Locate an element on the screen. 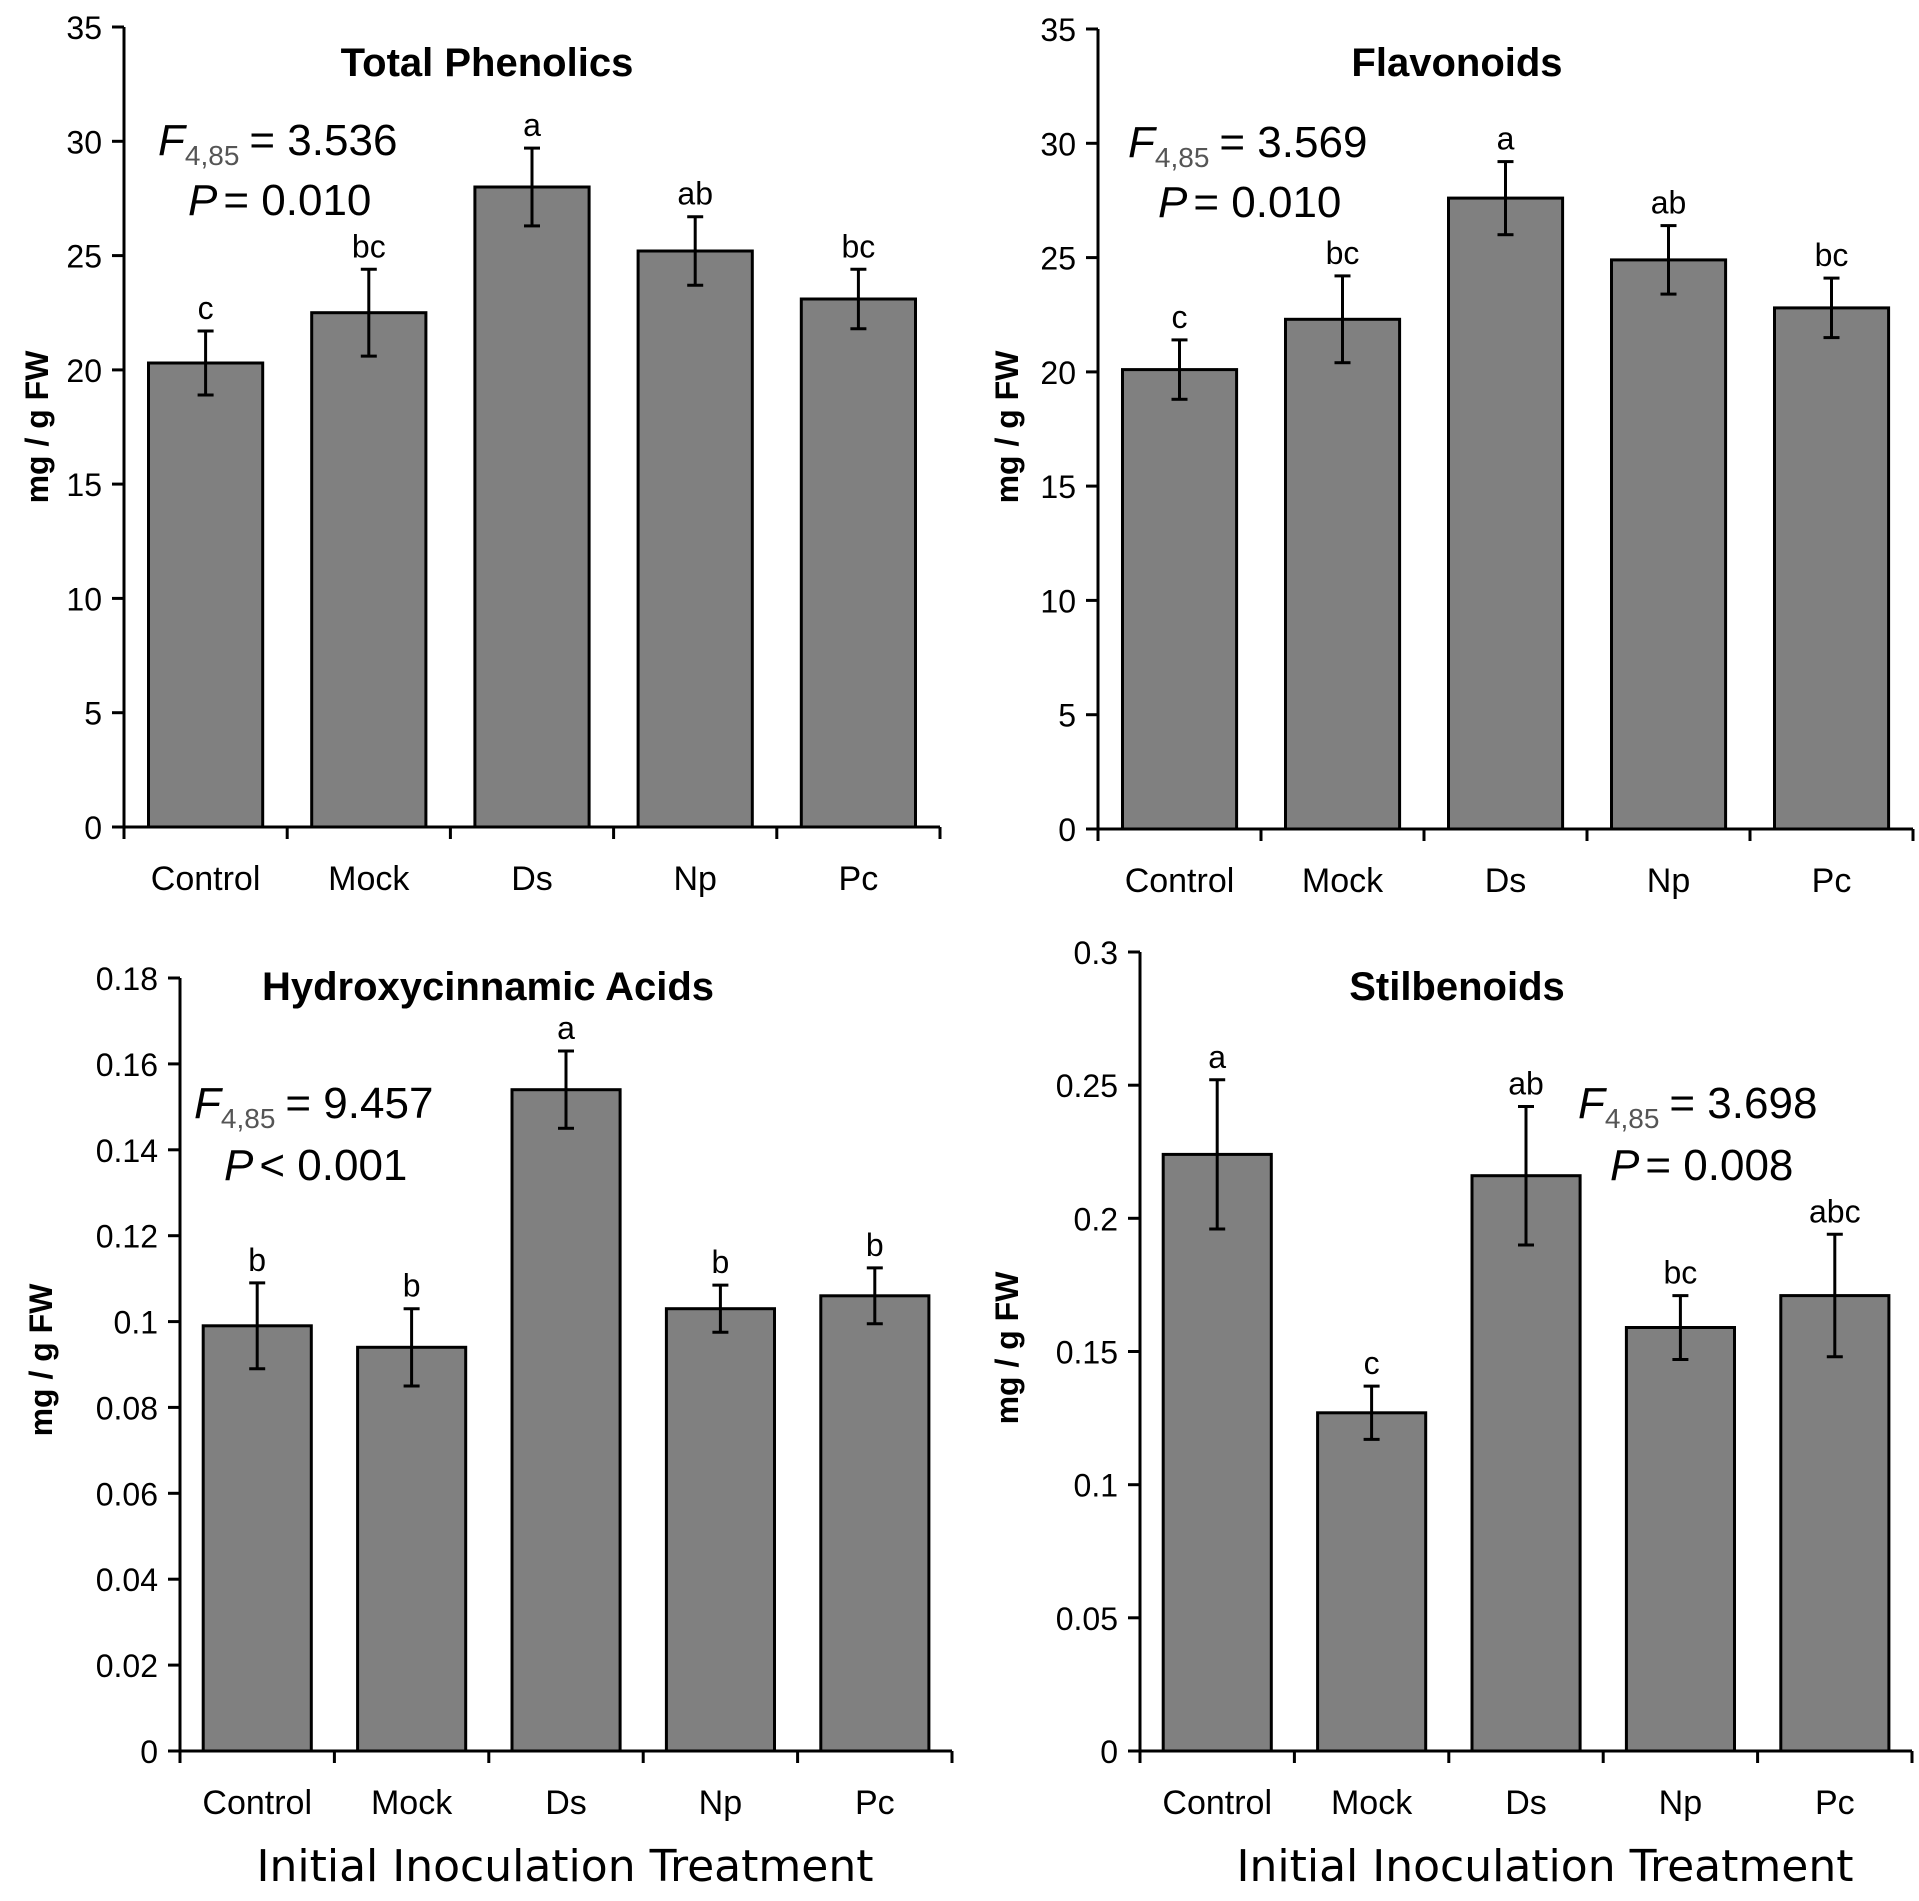  p-value: < 0.001 is located at coordinates (333, 1165).